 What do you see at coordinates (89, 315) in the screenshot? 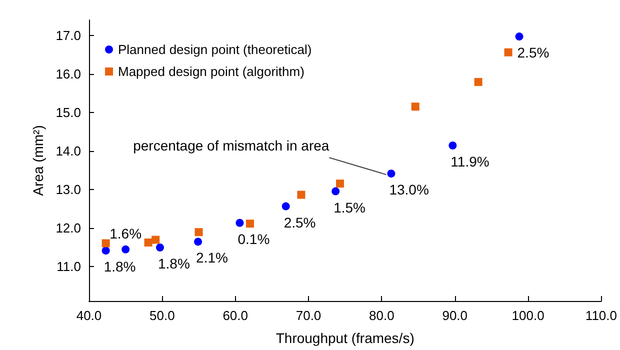
I see `x-tick-label: 40.0` at bounding box center [89, 315].